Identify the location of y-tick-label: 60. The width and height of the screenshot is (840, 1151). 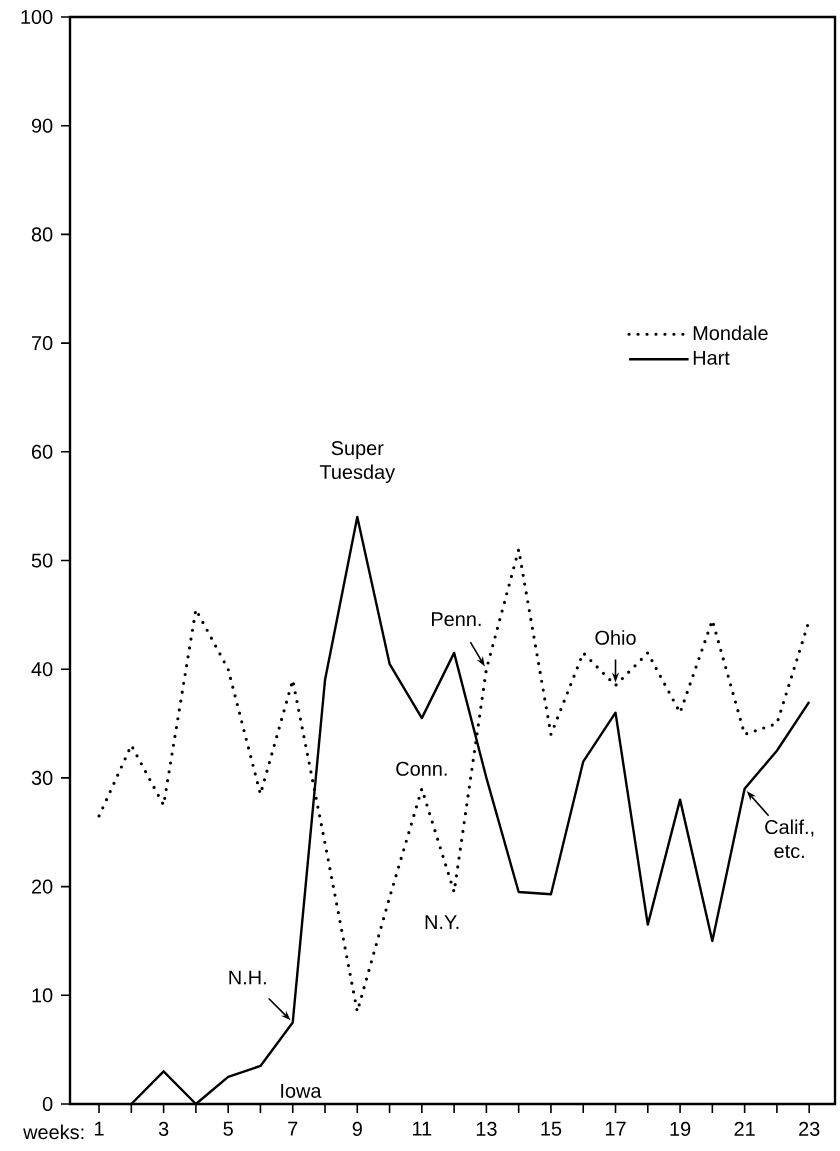
(42, 451).